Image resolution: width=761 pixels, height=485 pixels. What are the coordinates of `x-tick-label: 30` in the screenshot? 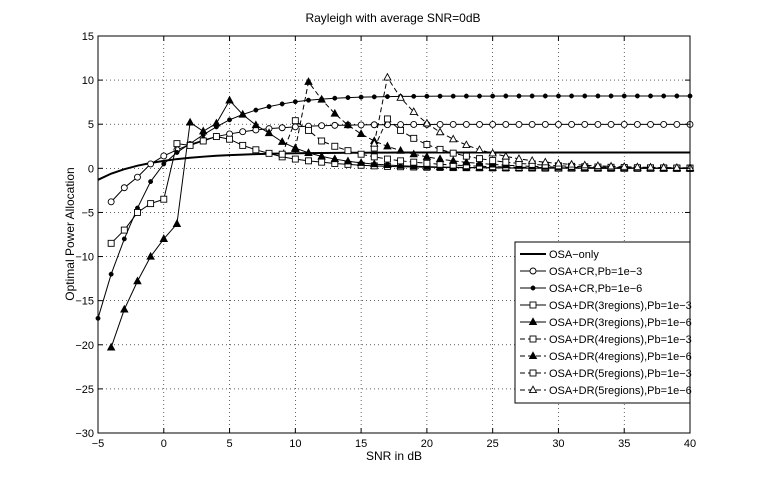 It's located at (558, 444).